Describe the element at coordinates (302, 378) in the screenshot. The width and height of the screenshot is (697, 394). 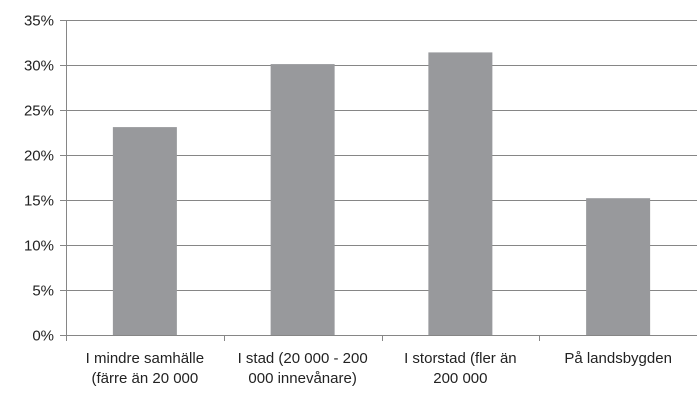
I see `x-category-label: 000 innevånare)` at that location.